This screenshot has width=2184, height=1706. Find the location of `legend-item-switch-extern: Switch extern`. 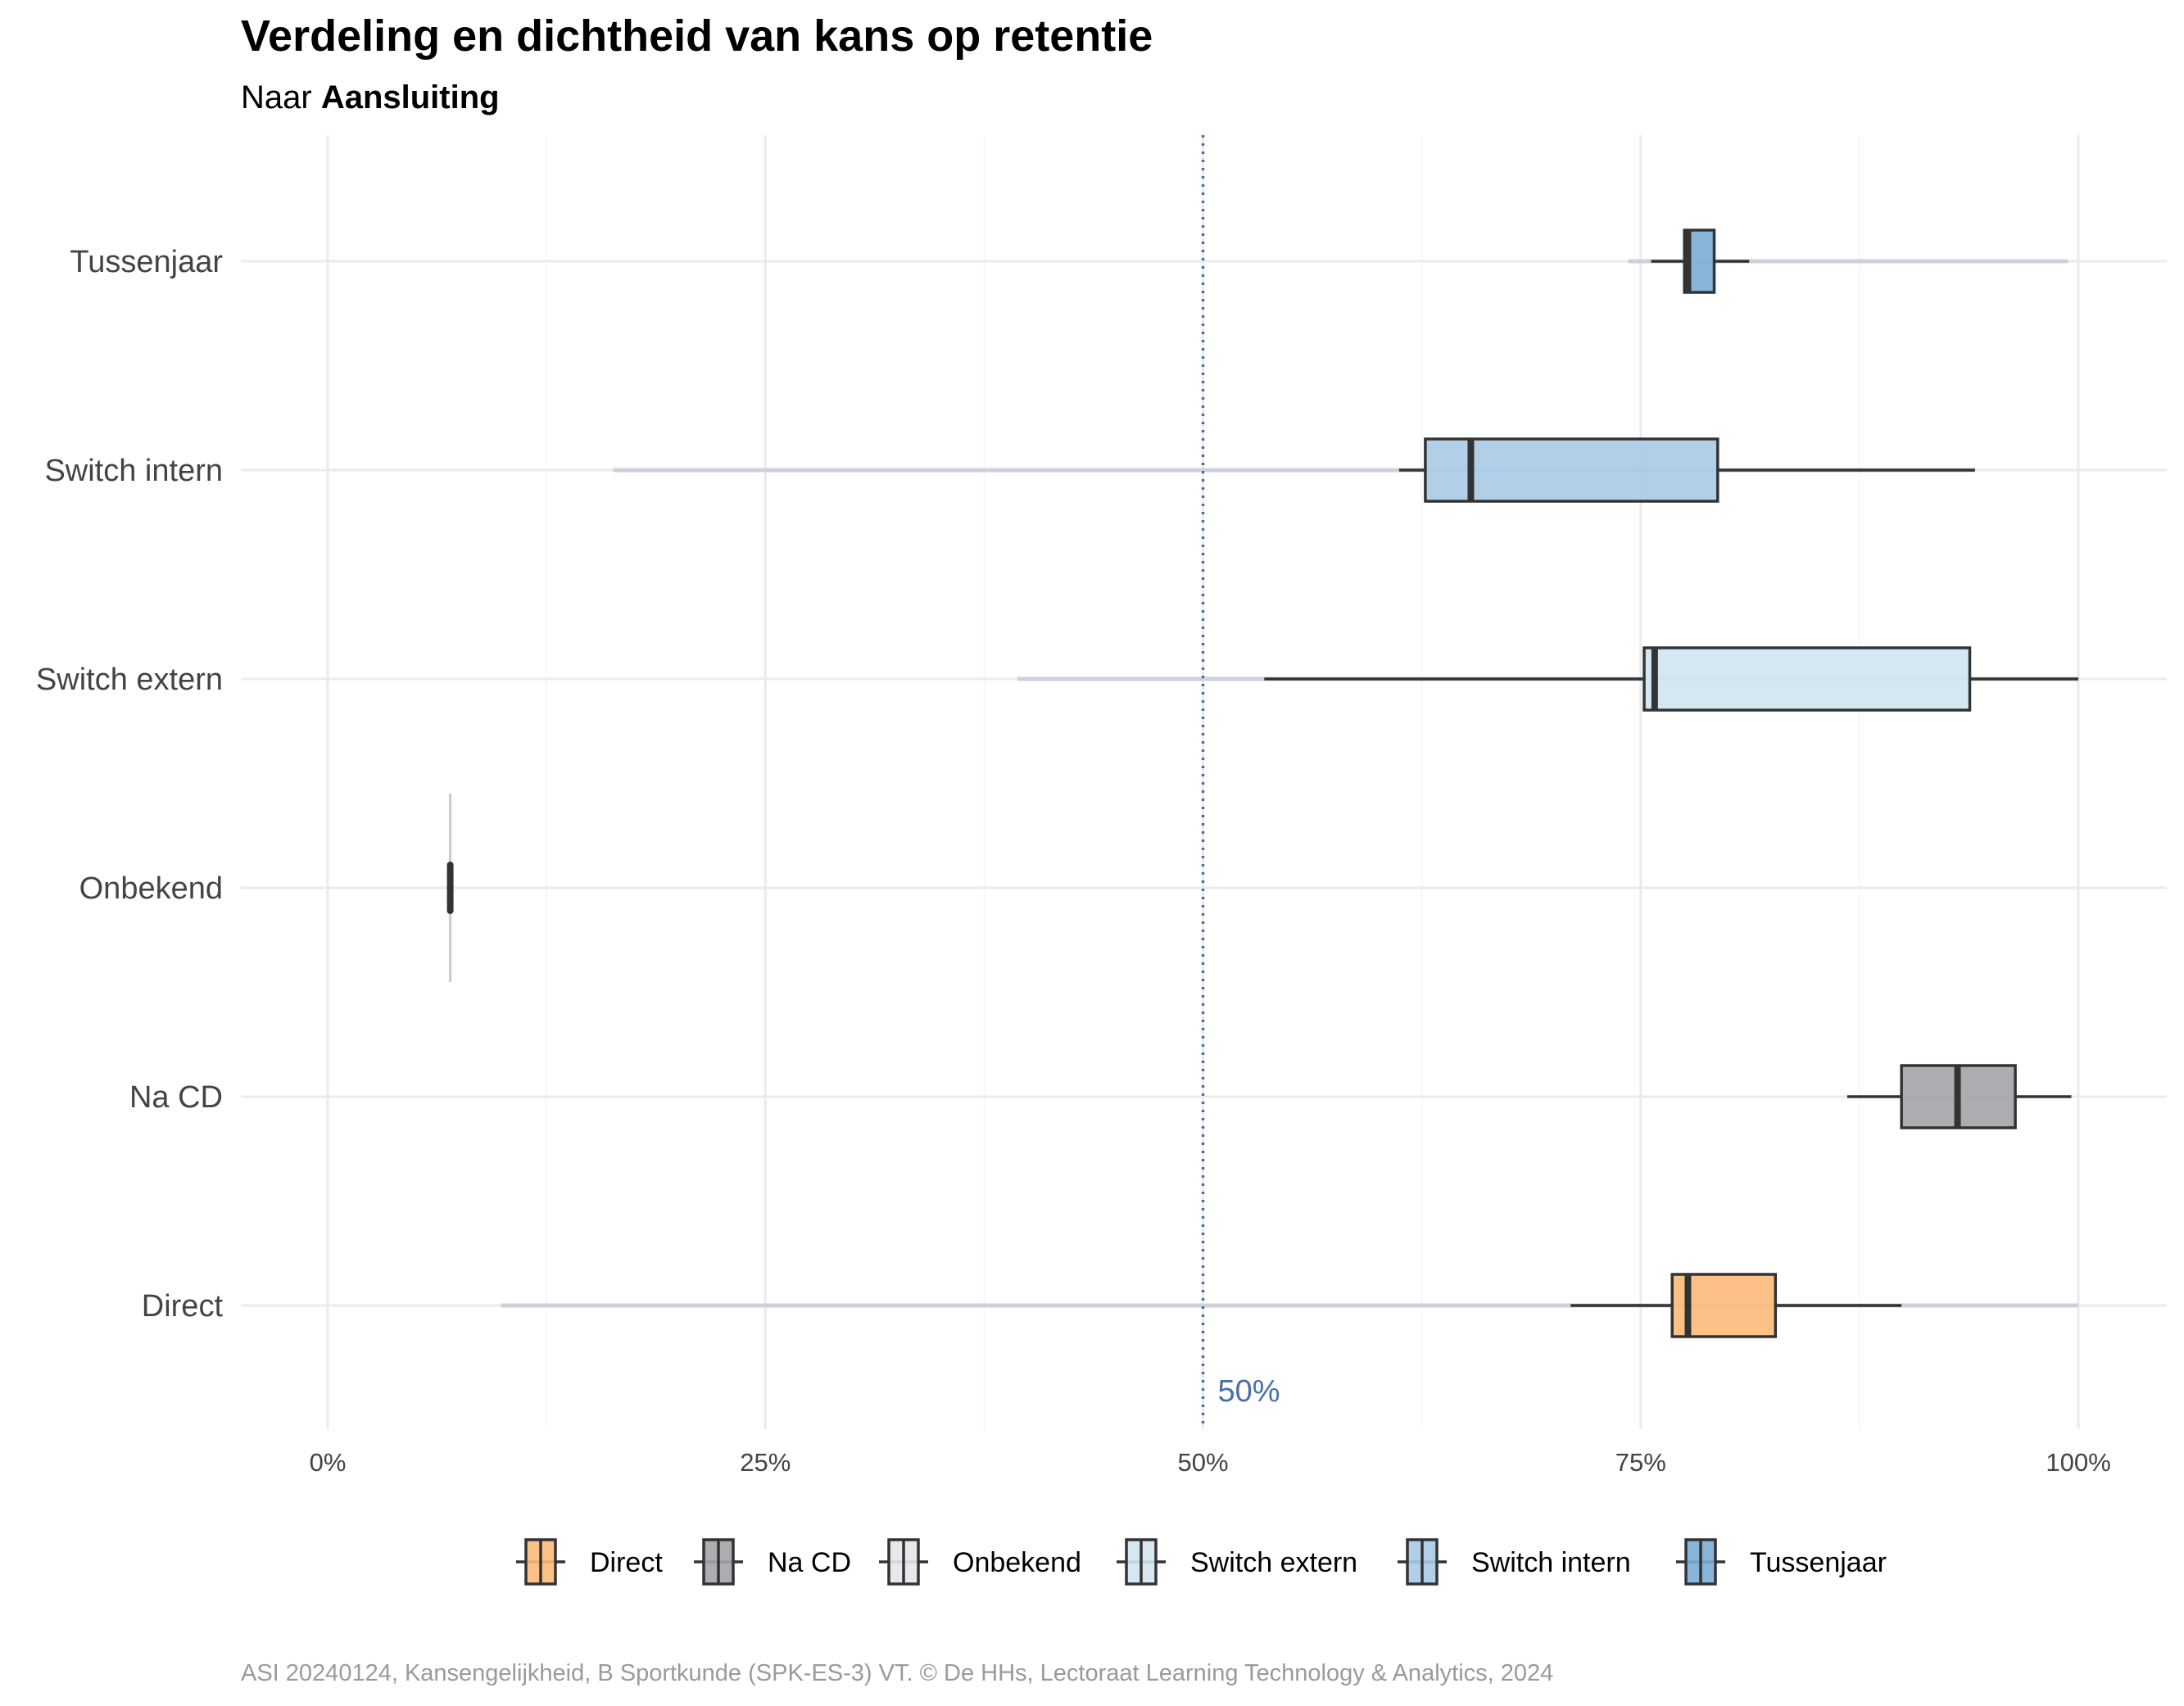

legend-item-switch-extern: Switch extern is located at coordinates (1237, 1562).